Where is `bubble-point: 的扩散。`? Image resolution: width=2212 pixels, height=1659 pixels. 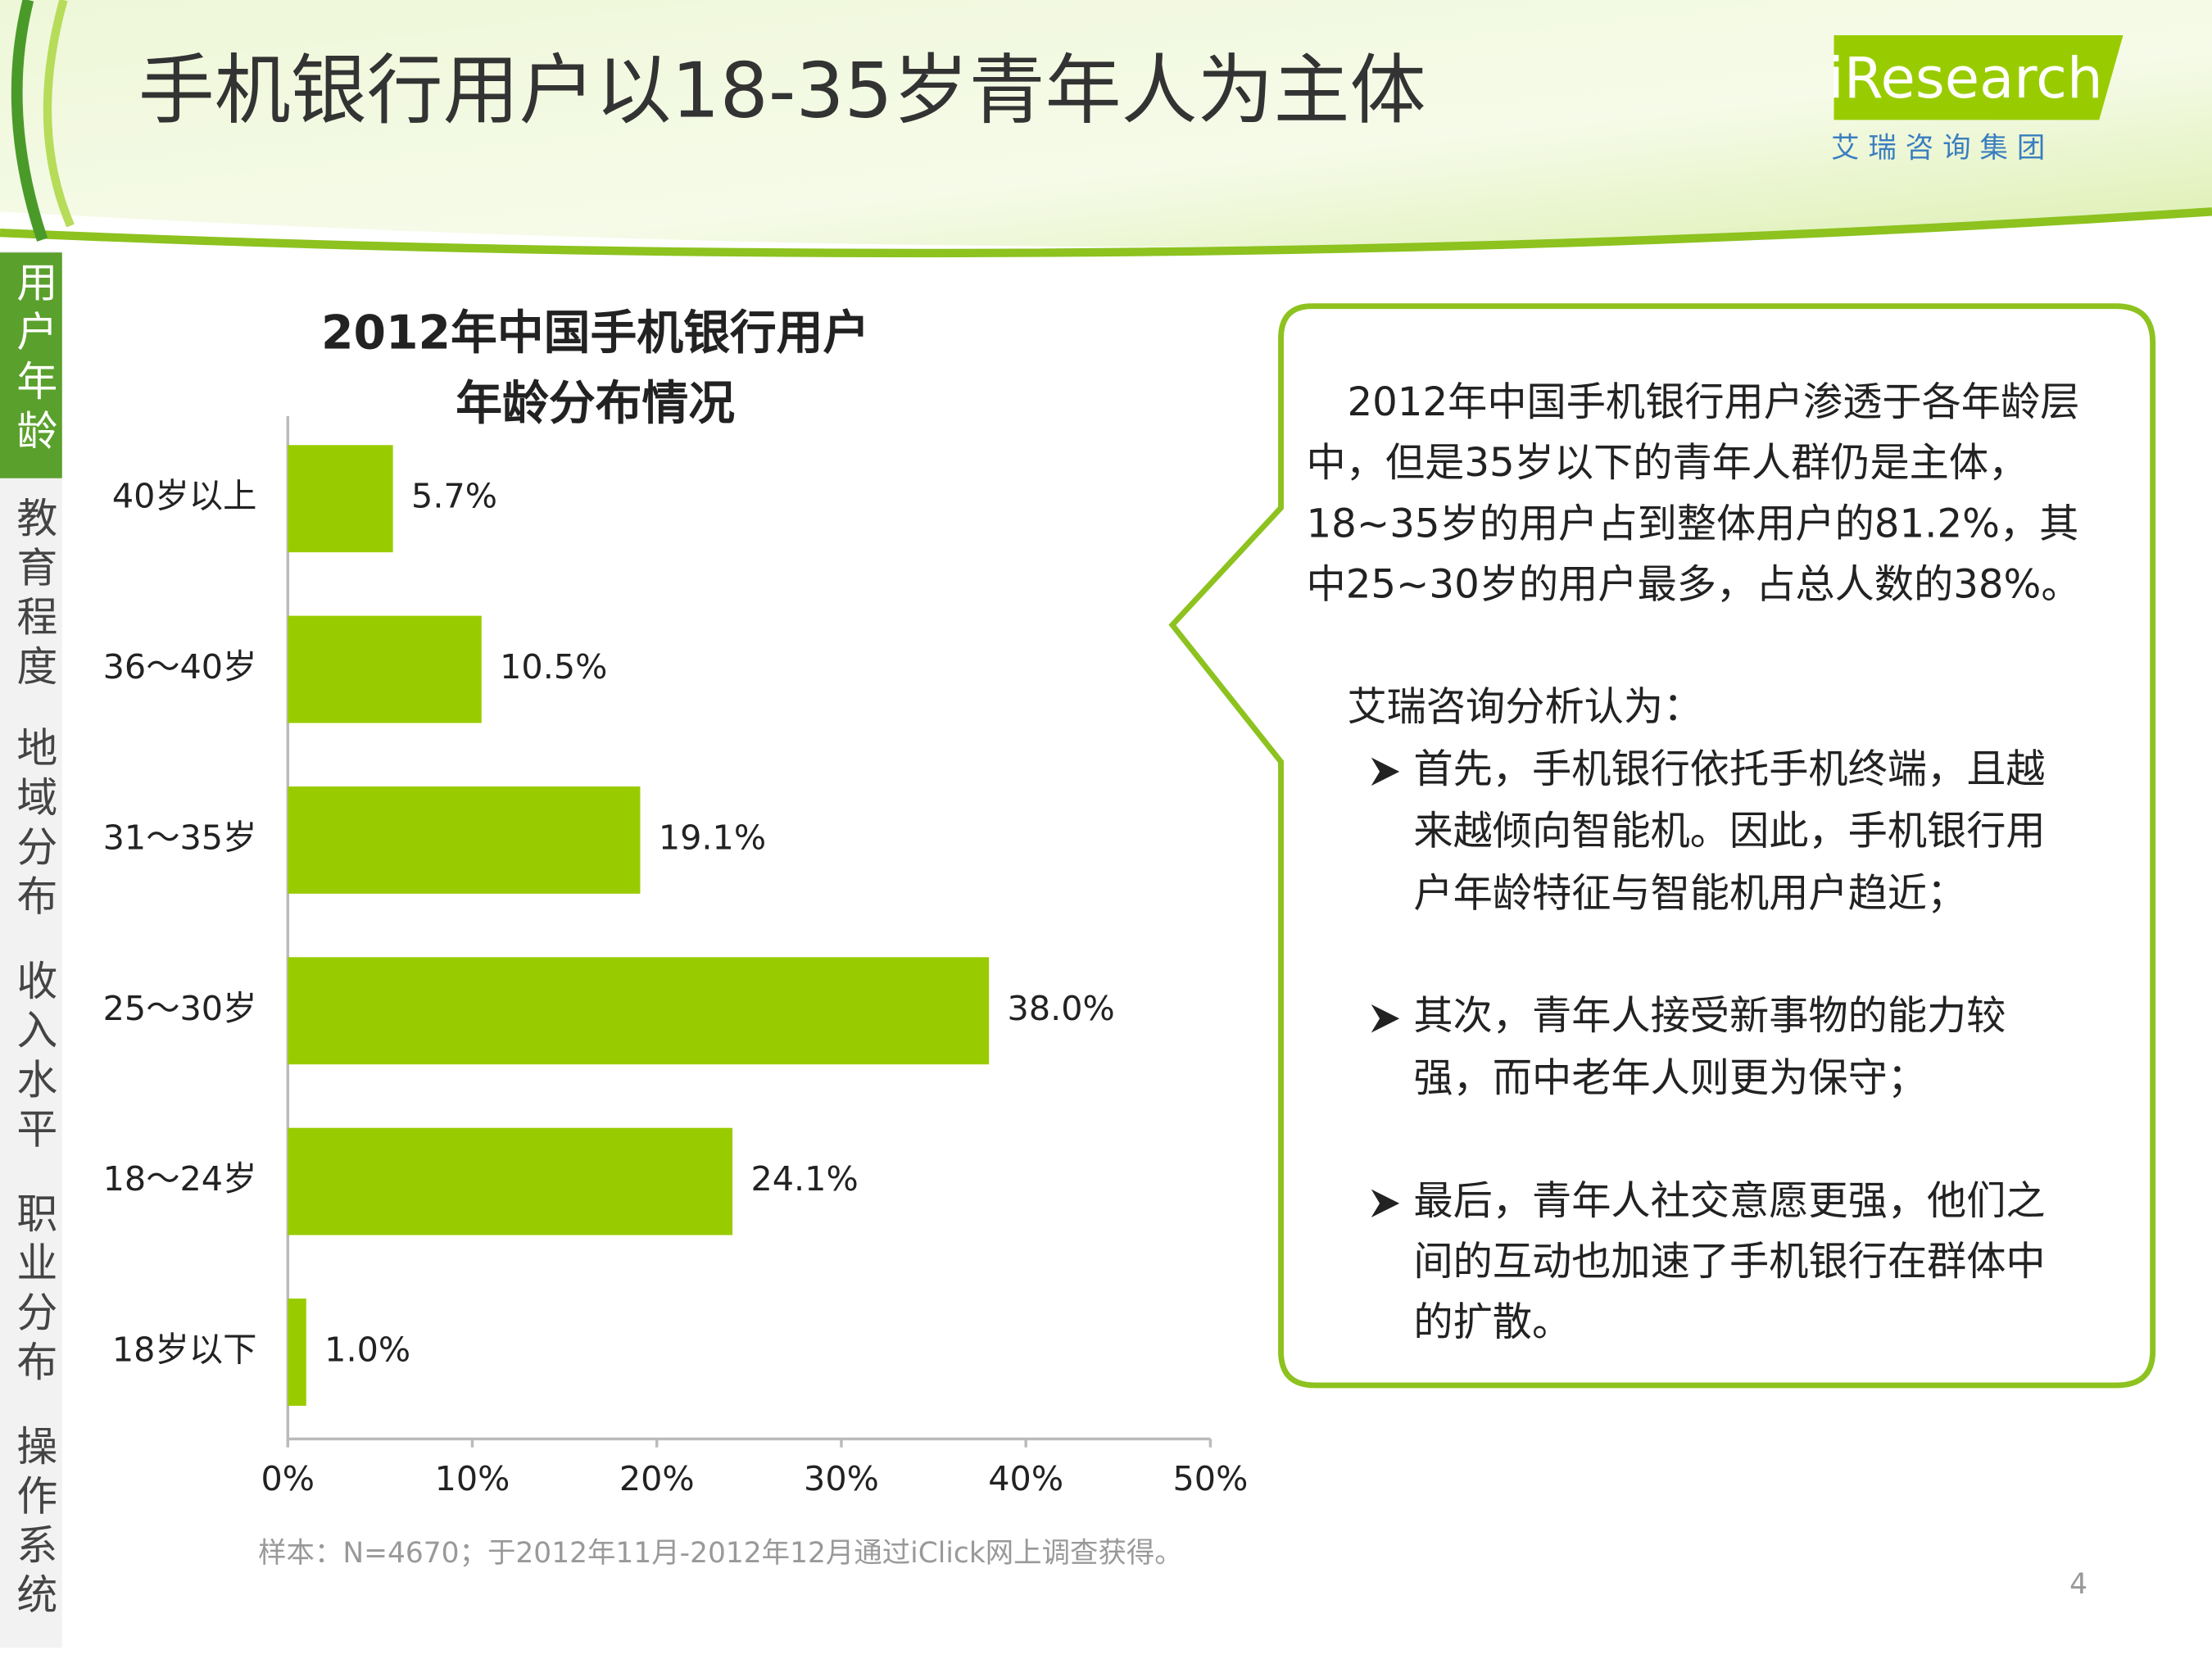 bubble-point: 的扩散。 is located at coordinates (1492, 1322).